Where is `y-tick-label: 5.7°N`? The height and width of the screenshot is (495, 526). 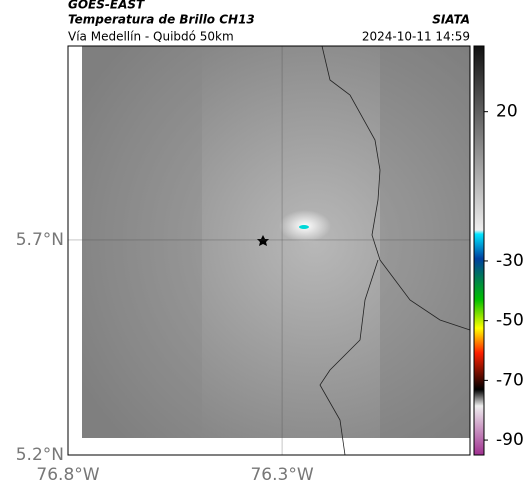
y-tick-label: 5.7°N is located at coordinates (40, 240).